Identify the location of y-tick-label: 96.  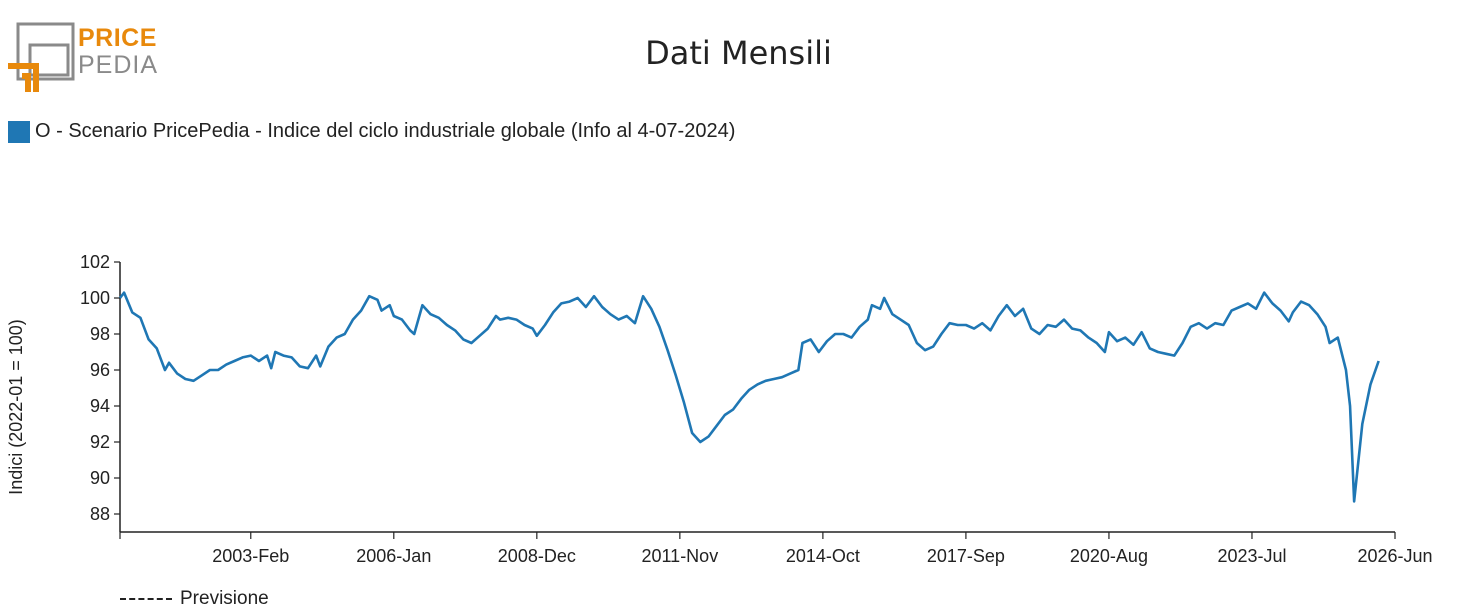
(100, 370).